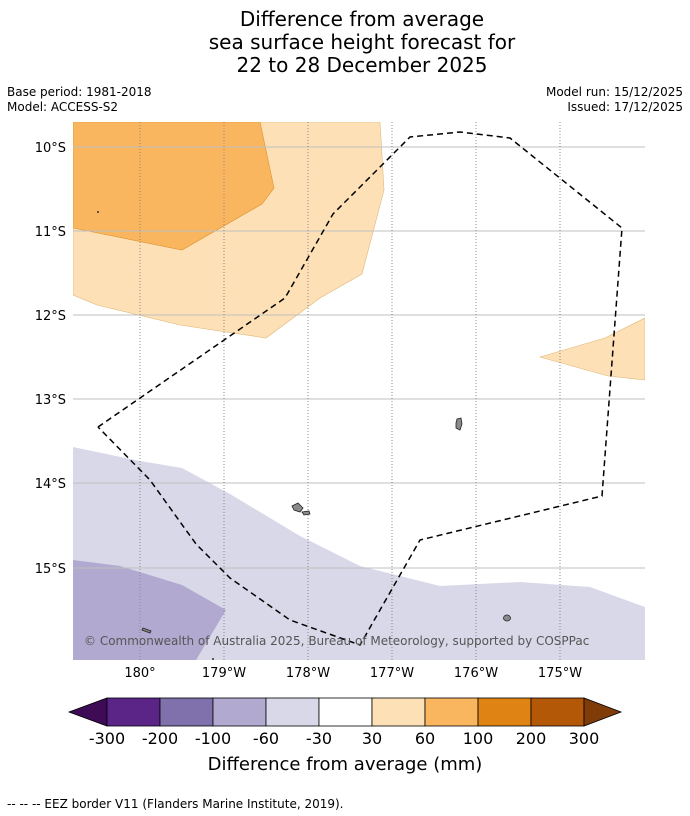 The height and width of the screenshot is (816, 690). Describe the element at coordinates (425, 738) in the screenshot. I see `colorbar-tick: 60` at that location.